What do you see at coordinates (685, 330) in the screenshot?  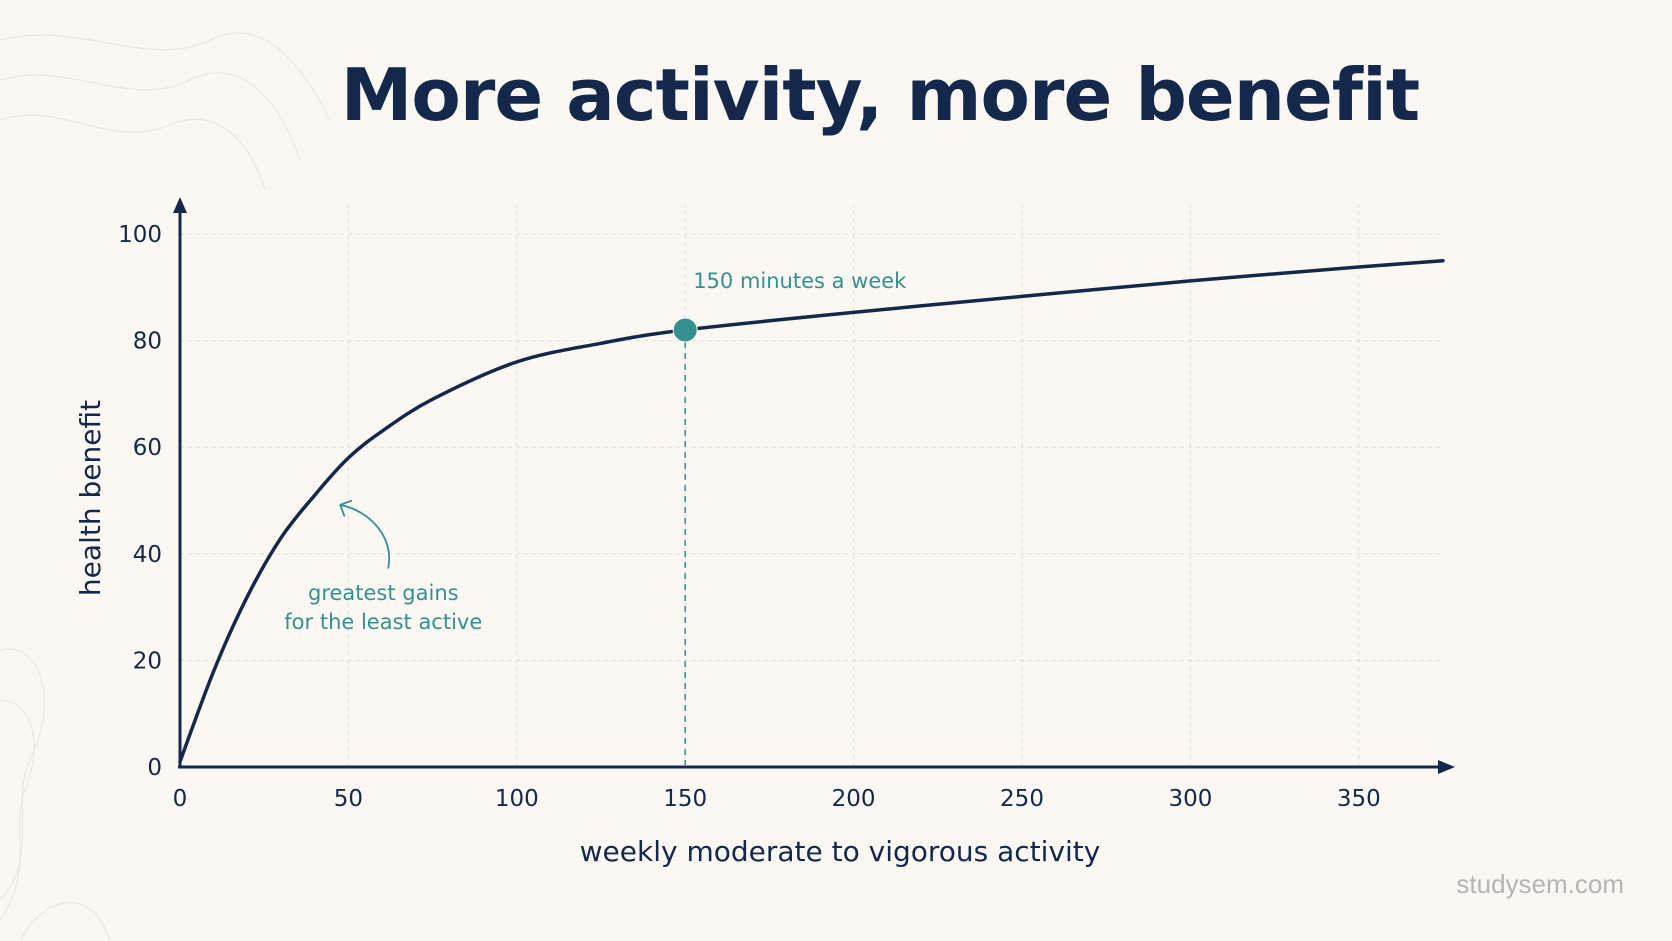 I see `highlight-point` at bounding box center [685, 330].